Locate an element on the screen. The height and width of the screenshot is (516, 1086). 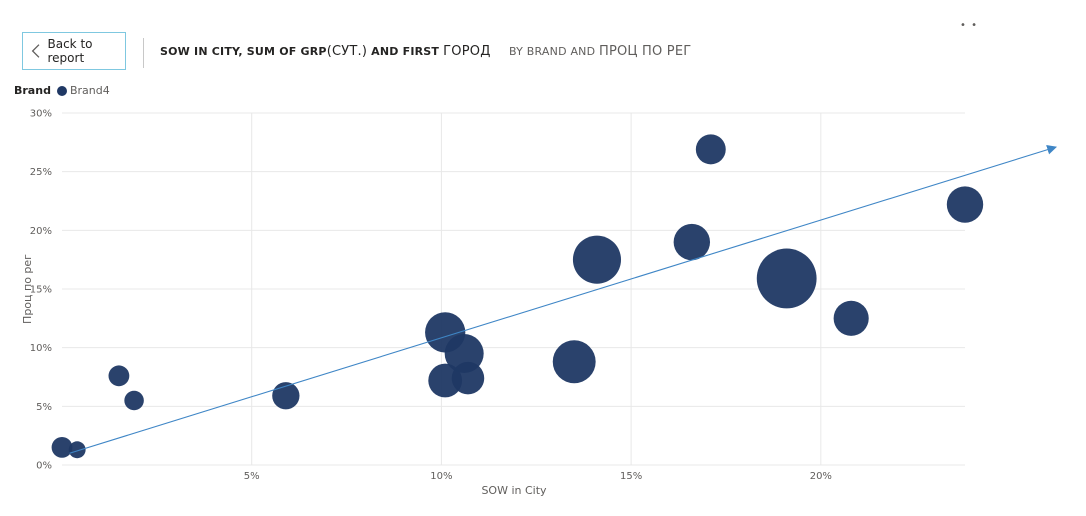
title-part-5: BY BRAND AND is located at coordinates (554, 51).